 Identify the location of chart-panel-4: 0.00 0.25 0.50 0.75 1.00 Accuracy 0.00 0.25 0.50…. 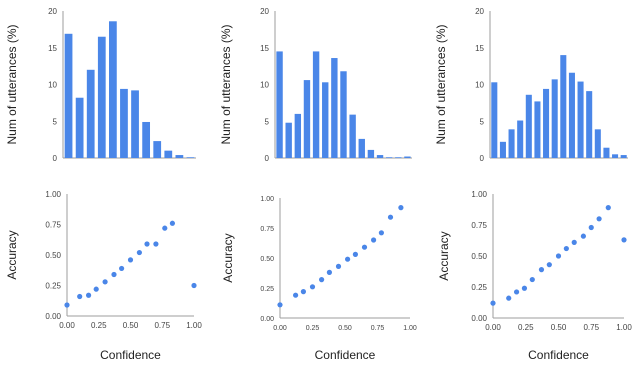
(103, 276).